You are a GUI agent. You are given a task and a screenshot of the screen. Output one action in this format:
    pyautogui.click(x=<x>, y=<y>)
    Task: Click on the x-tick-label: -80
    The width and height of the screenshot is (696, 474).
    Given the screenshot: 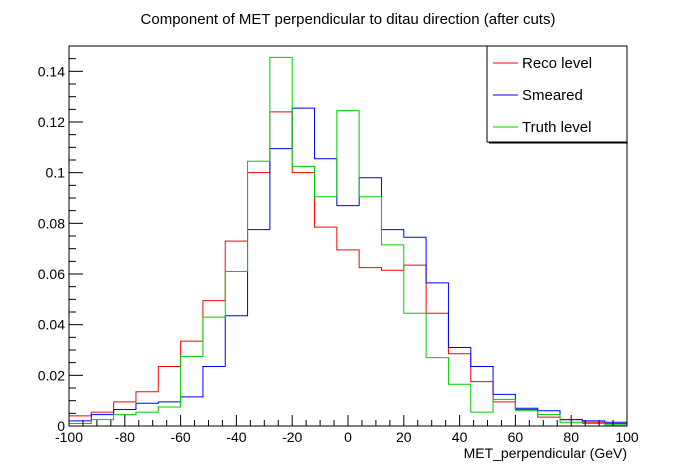 What is the action you would take?
    pyautogui.click(x=125, y=437)
    